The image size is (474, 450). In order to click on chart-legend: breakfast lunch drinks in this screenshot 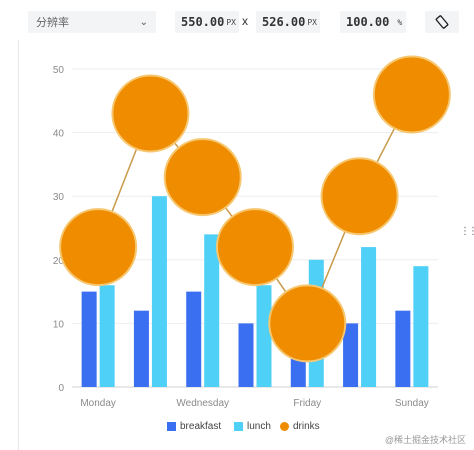, I will do `click(237, 428)`.